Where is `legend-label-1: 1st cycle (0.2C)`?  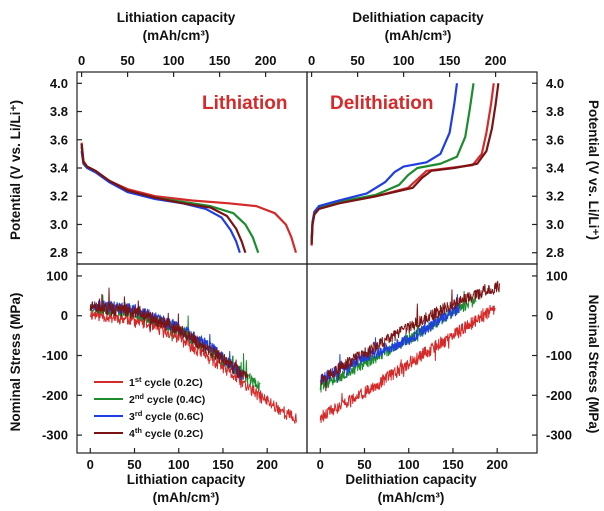
legend-label-1: 1st cycle (0.2C) is located at coordinates (166, 382).